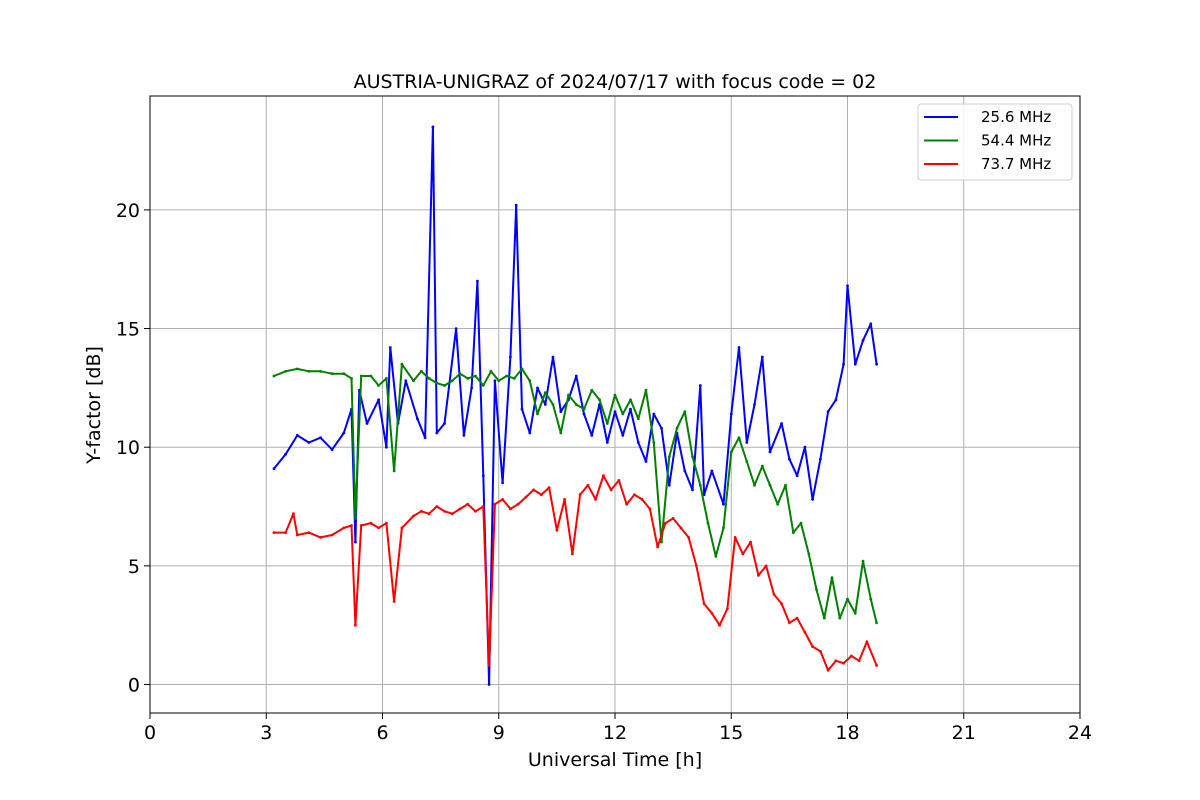 Image resolution: width=1200 pixels, height=800 pixels. Describe the element at coordinates (964, 733) in the screenshot. I see `x-tick-label: 21` at that location.